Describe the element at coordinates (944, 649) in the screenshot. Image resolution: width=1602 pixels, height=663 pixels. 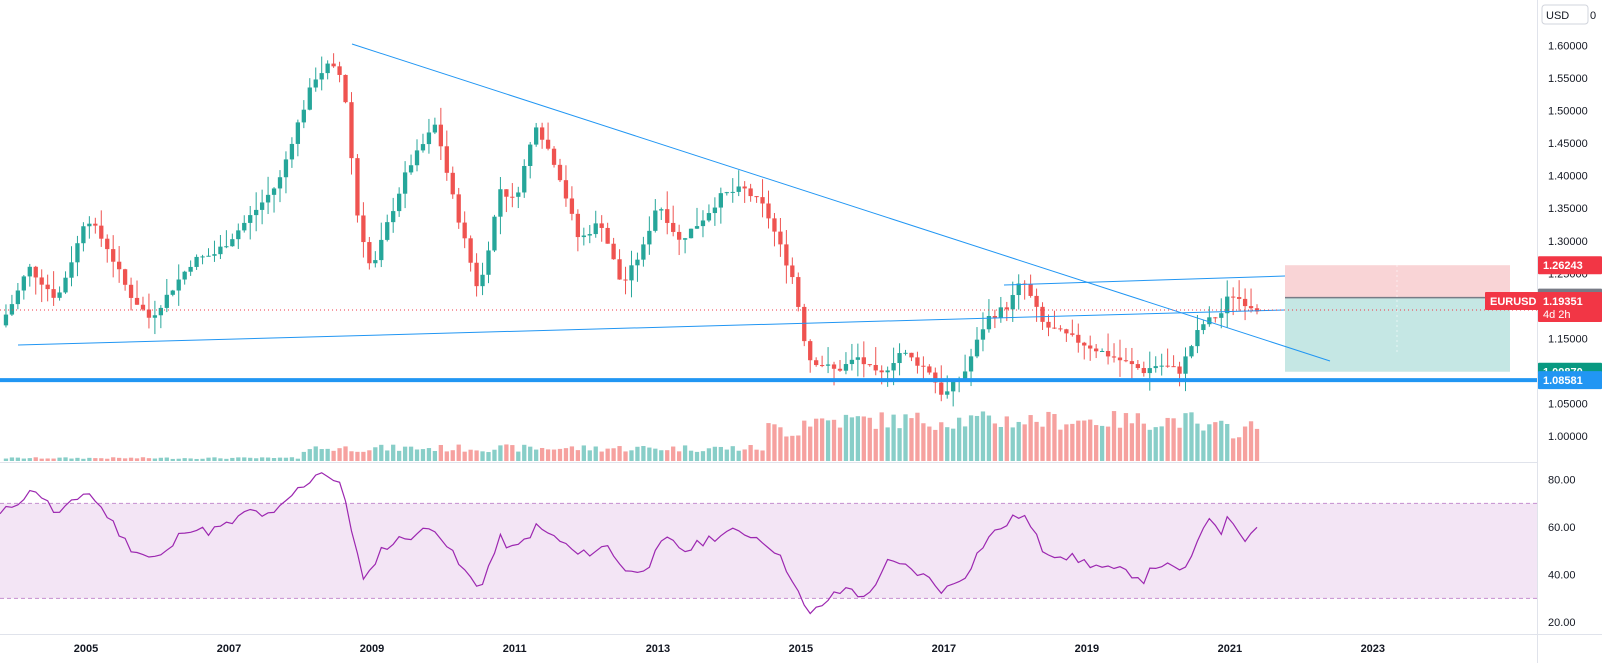
I see `time-tick-label: 2017` at that location.